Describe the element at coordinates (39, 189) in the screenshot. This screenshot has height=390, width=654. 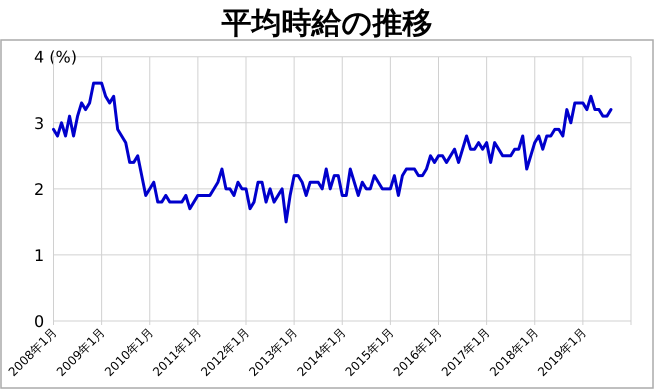
I see `y-tick-label: 2` at that location.